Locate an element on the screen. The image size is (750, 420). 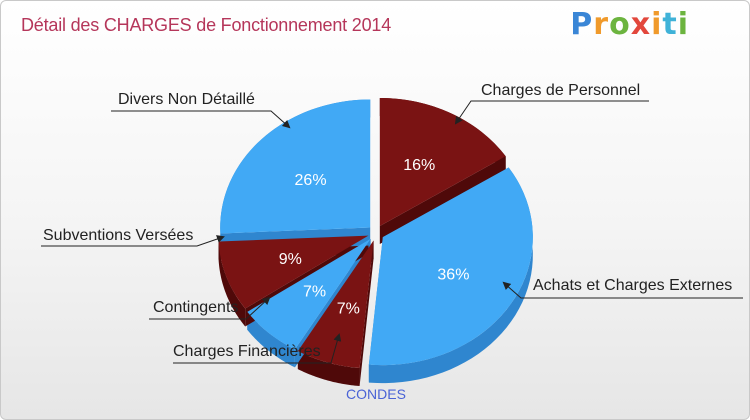
pie-pct-label: 36% is located at coordinates (453, 275).